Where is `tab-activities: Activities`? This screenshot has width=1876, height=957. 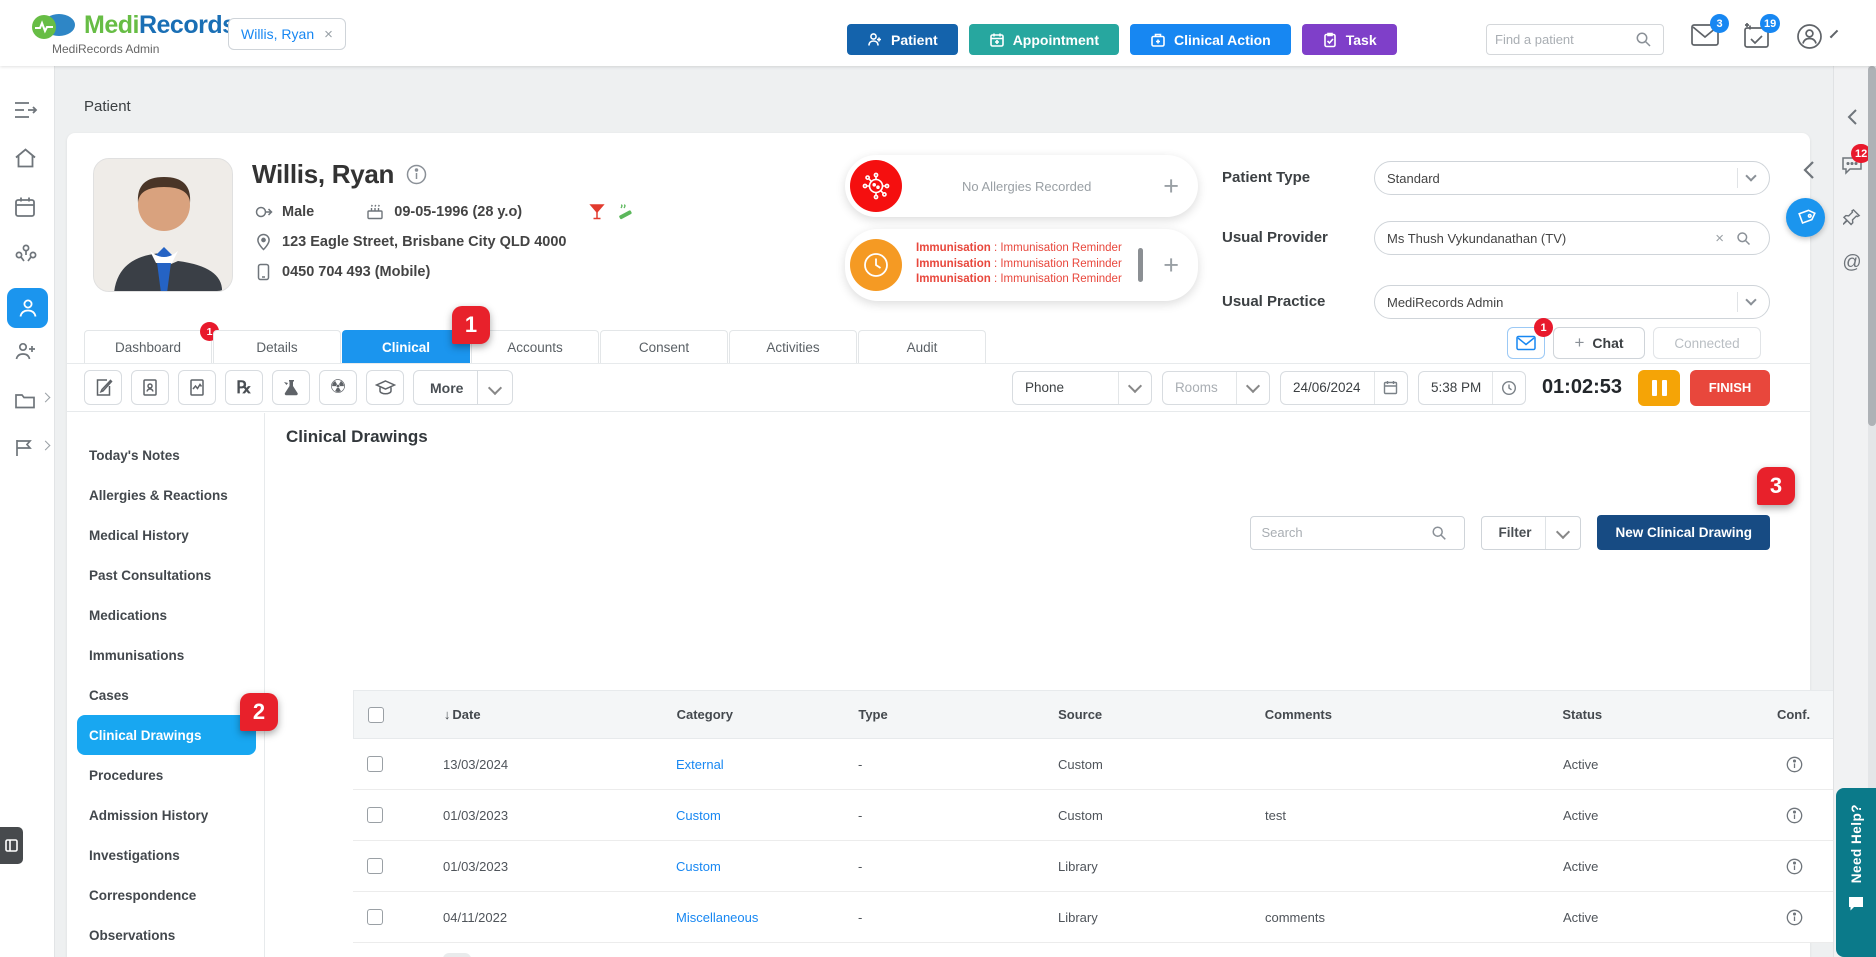
tab-activities: Activities is located at coordinates (793, 346).